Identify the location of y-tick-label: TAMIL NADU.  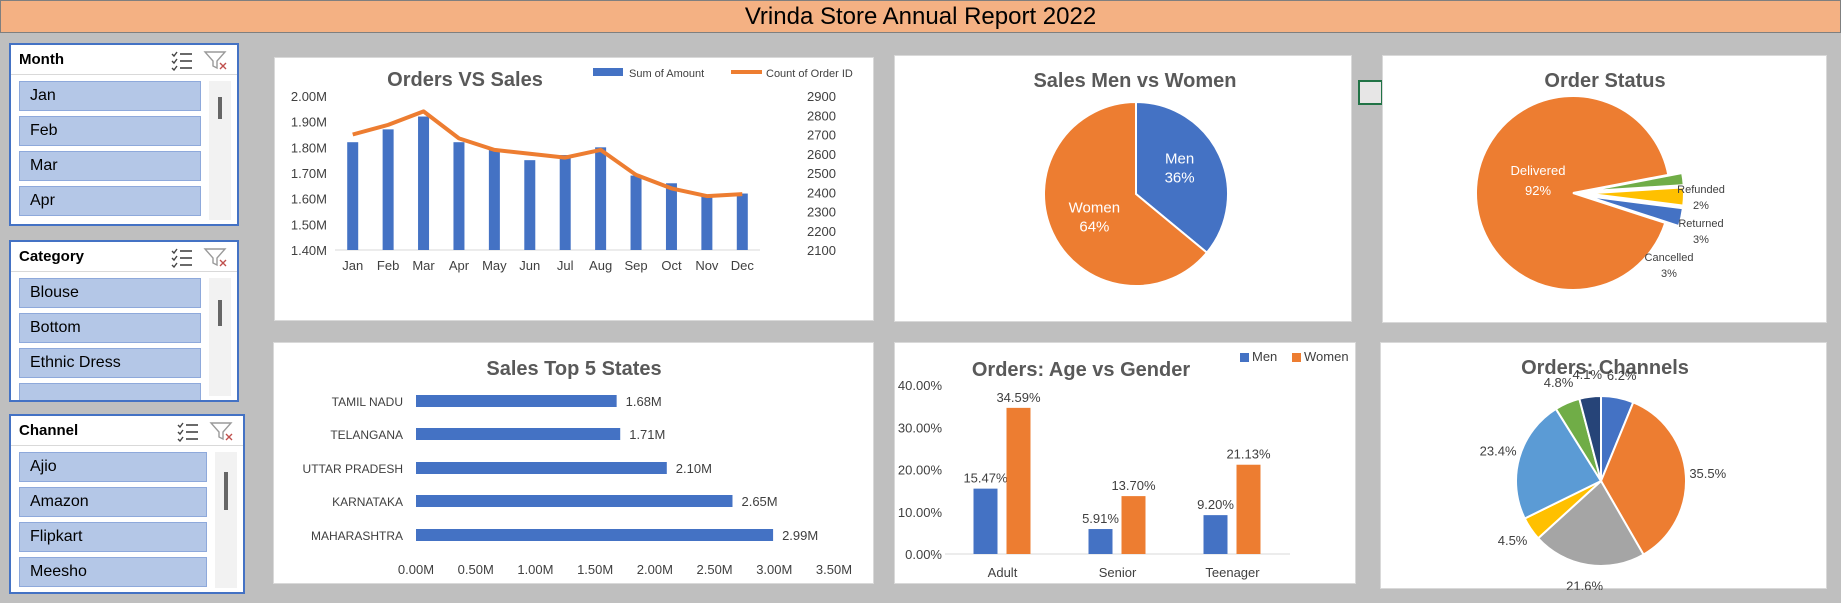
(367, 402).